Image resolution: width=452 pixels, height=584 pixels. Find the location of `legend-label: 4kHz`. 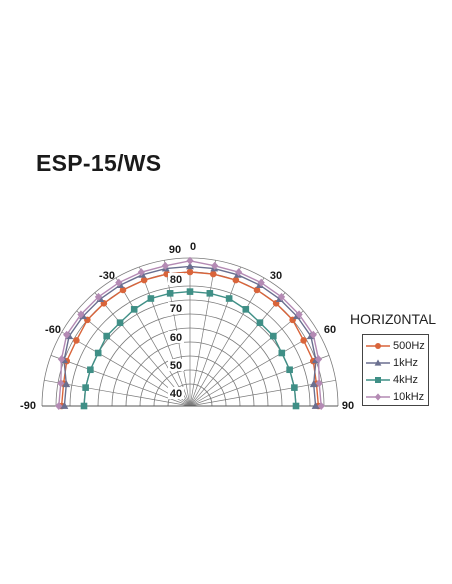

legend-label: 4kHz is located at coordinates (406, 380).